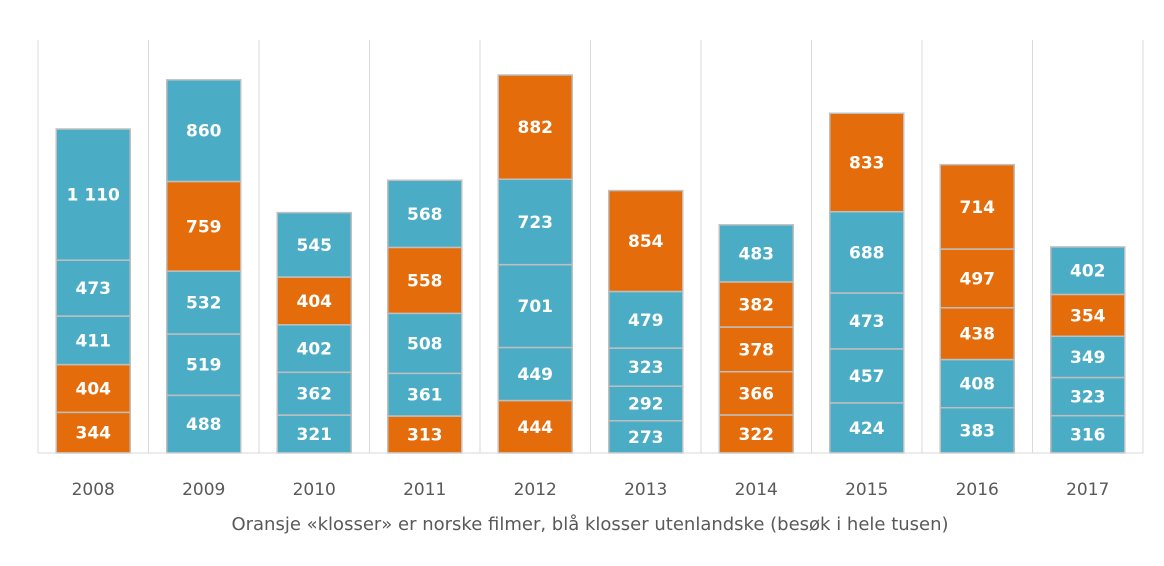  I want to click on data-label: 545, so click(315, 246).